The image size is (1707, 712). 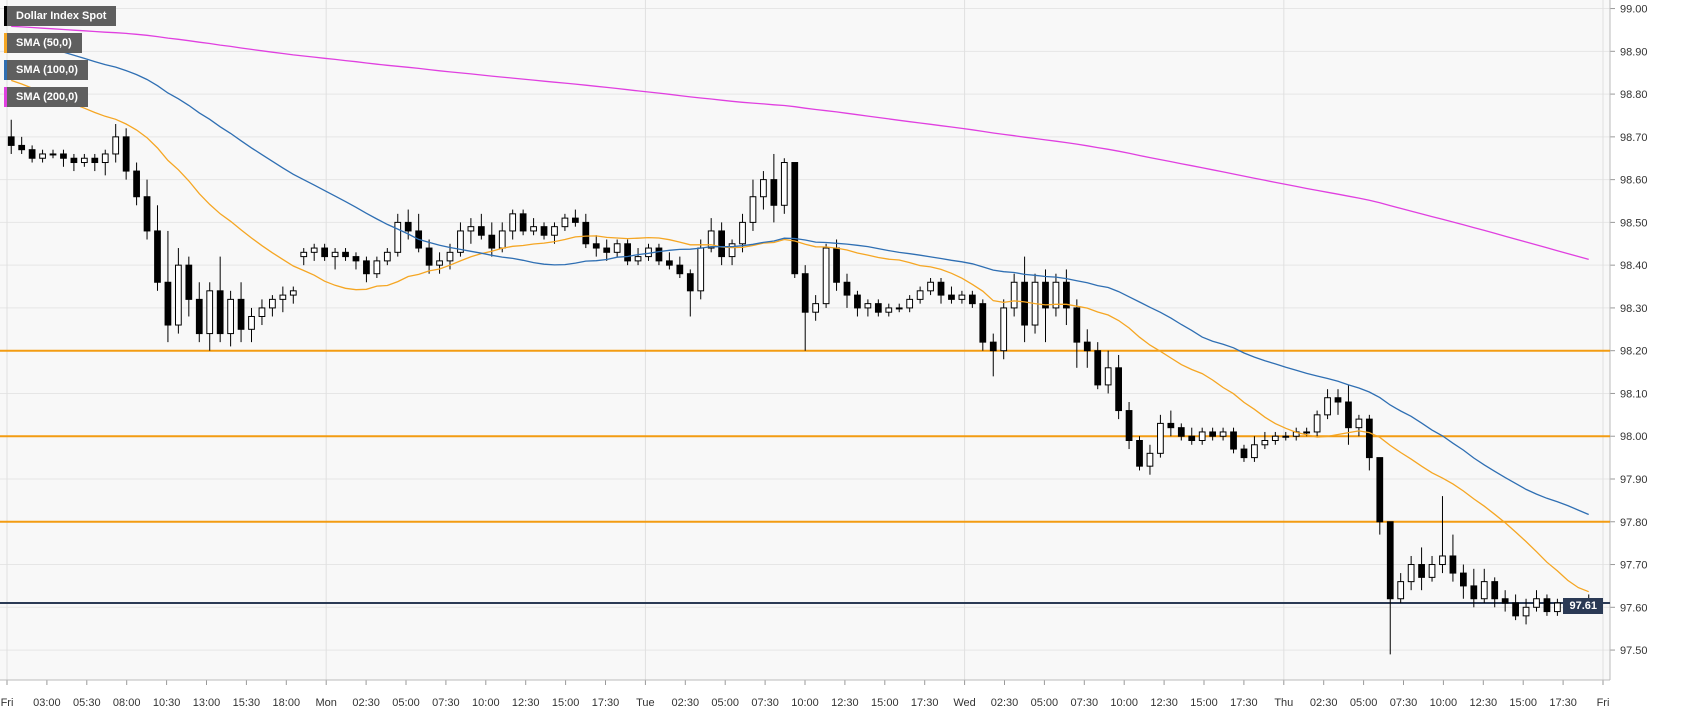 What do you see at coordinates (446, 703) in the screenshot?
I see `x-tick-label: 07:30` at bounding box center [446, 703].